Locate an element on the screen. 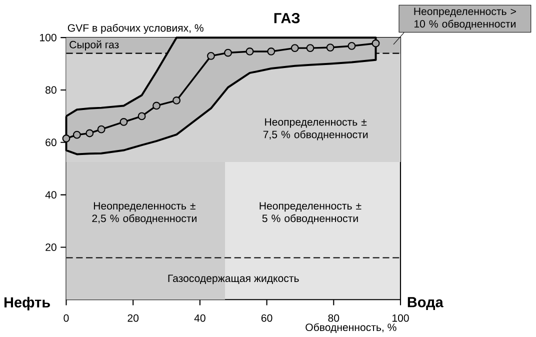  y-tick-label: 40 is located at coordinates (50, 195).